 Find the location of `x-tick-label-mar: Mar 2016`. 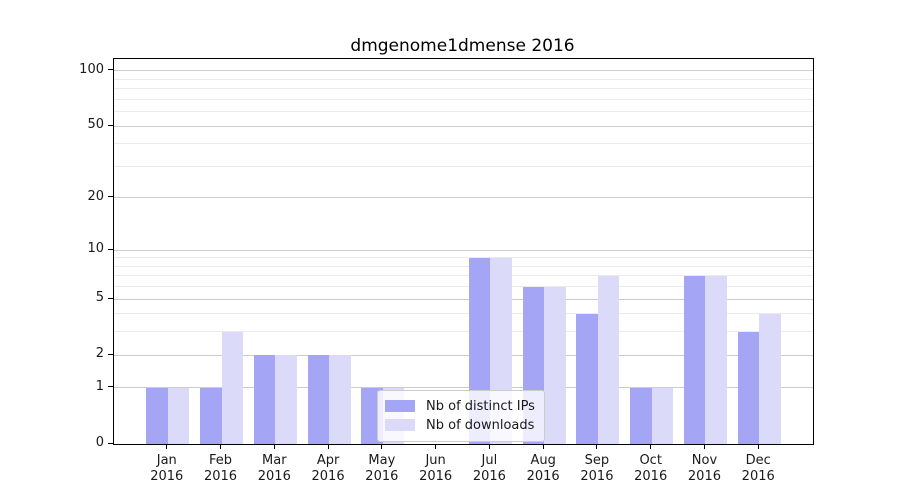

x-tick-label-mar: Mar 2016 is located at coordinates (274, 468).